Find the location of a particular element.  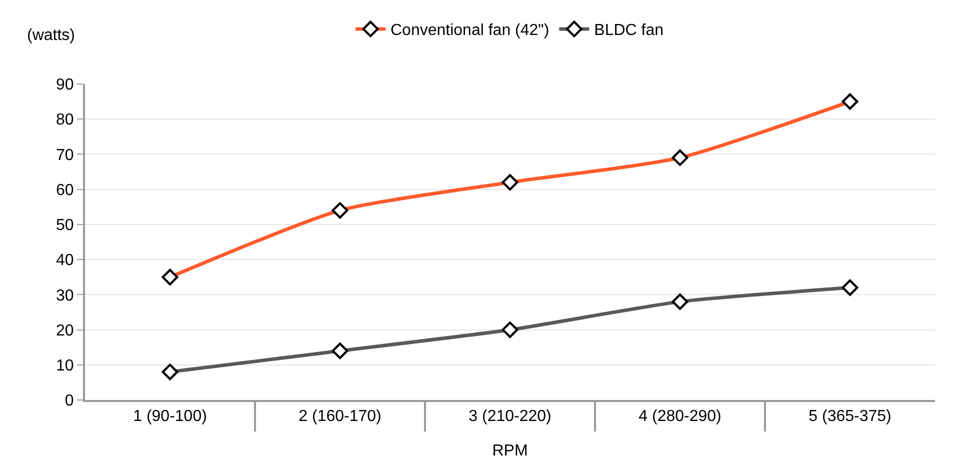

legend-label: Conventional fan (42") is located at coordinates (470, 31).